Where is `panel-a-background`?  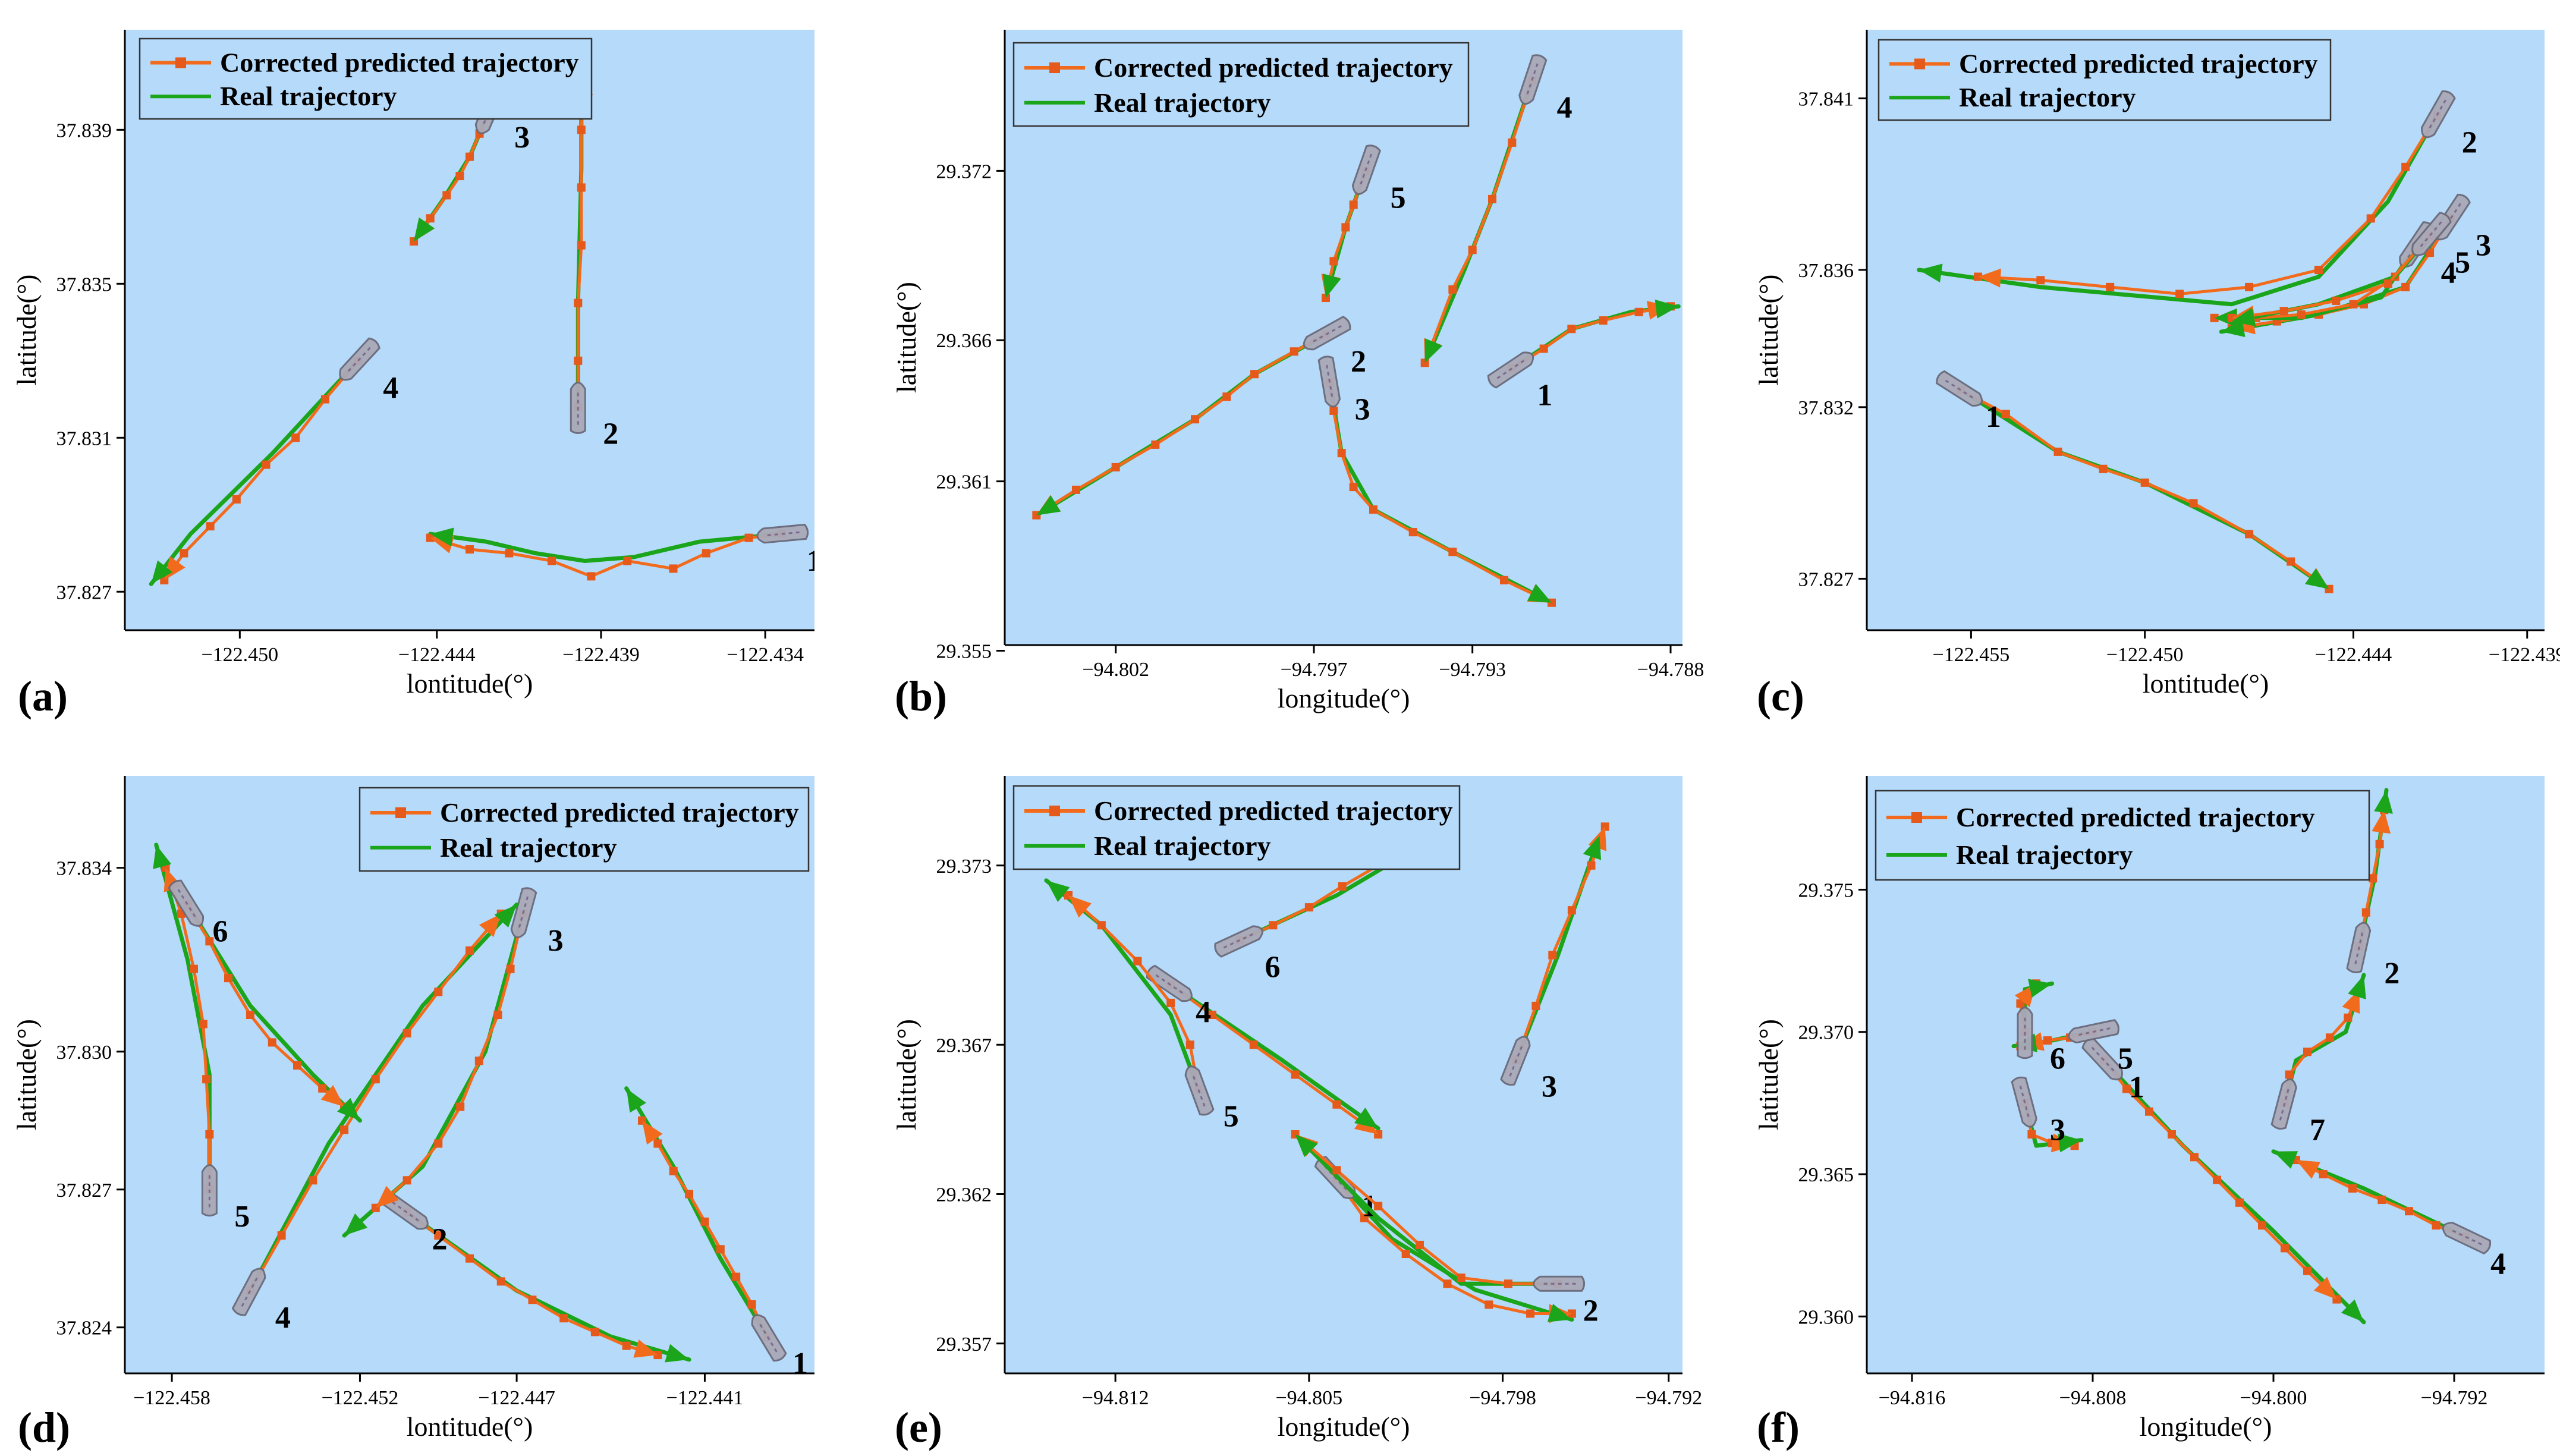
panel-a-background is located at coordinates (470, 330).